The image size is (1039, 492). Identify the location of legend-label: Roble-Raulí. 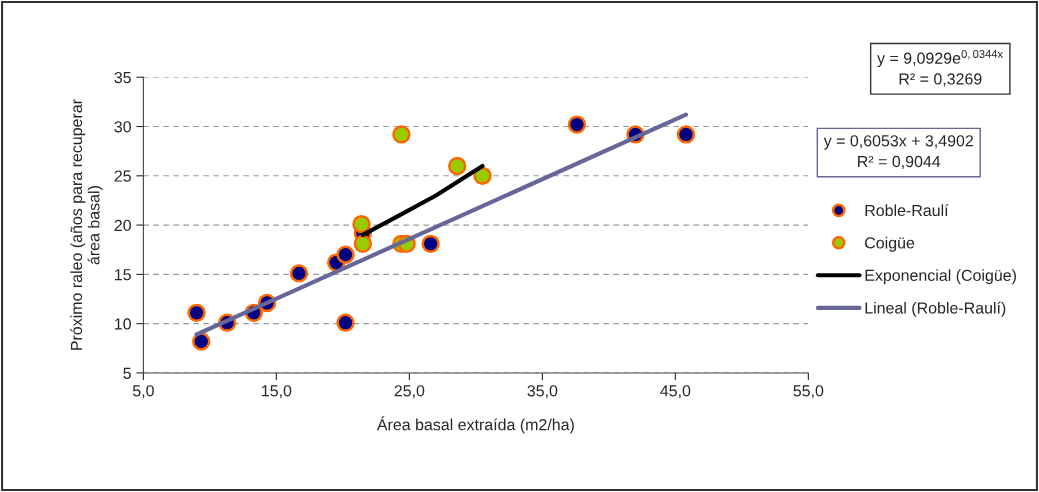
(907, 210).